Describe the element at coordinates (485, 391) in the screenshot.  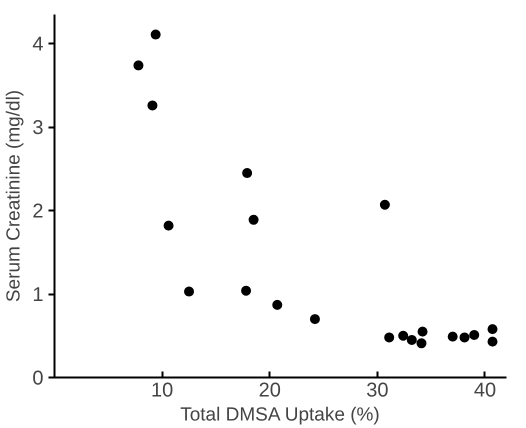
I see `x-tick-label: 40` at that location.